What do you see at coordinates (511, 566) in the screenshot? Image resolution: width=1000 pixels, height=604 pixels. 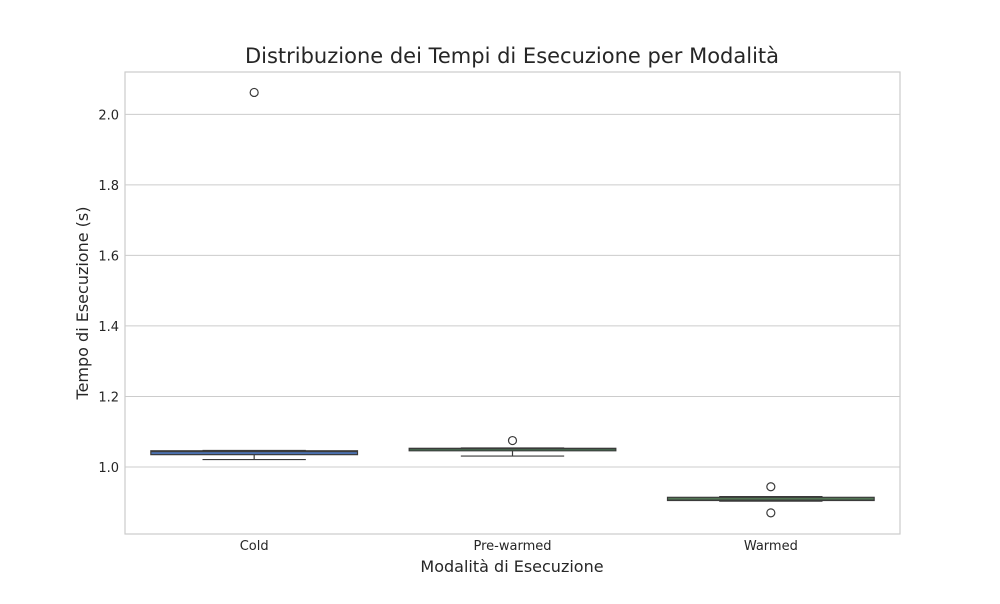 I see `x-axis-label: Modalità di Esecuzione` at bounding box center [511, 566].